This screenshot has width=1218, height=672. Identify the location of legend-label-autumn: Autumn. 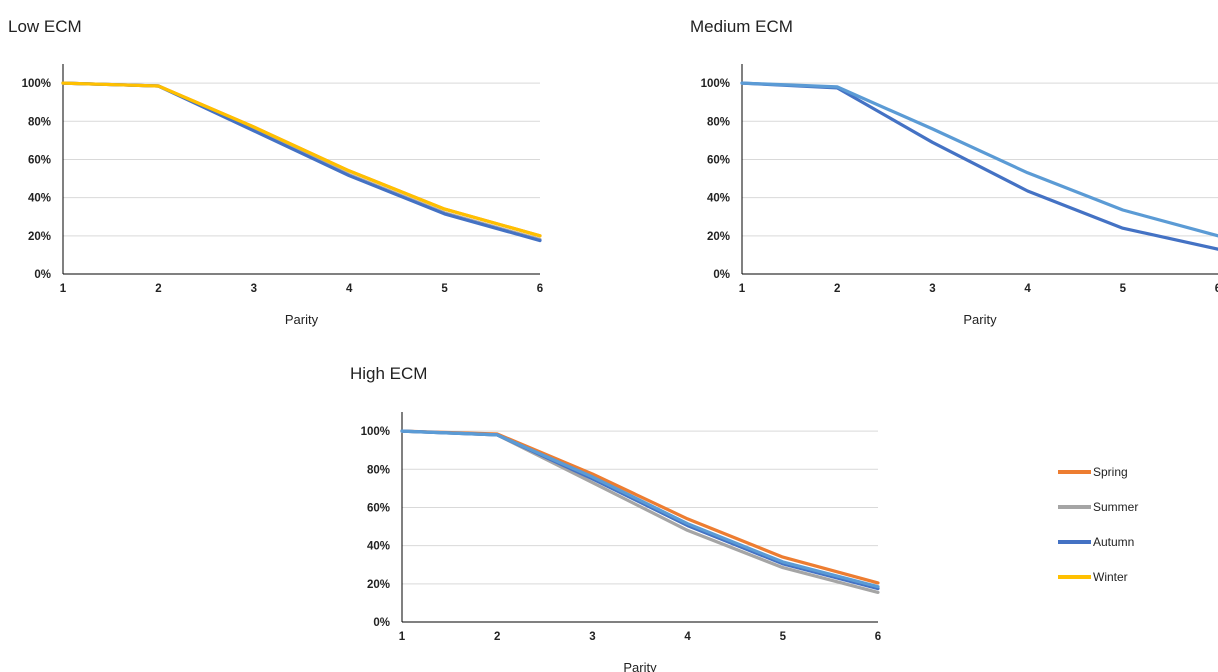
(1113, 542).